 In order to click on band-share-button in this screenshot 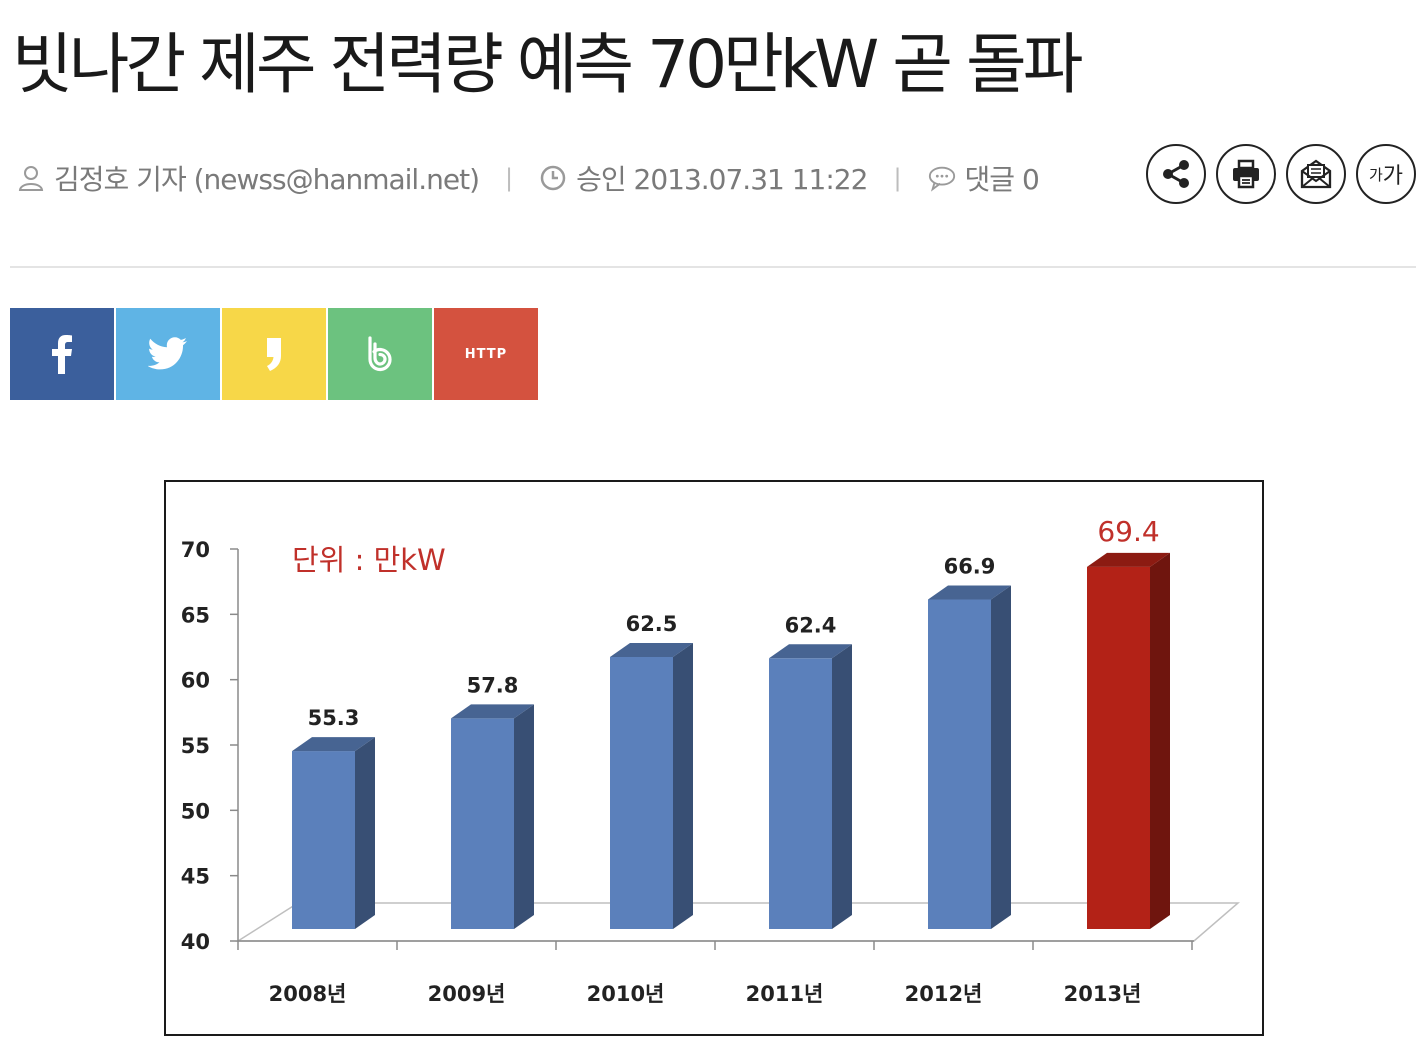, I will do `click(380, 354)`.